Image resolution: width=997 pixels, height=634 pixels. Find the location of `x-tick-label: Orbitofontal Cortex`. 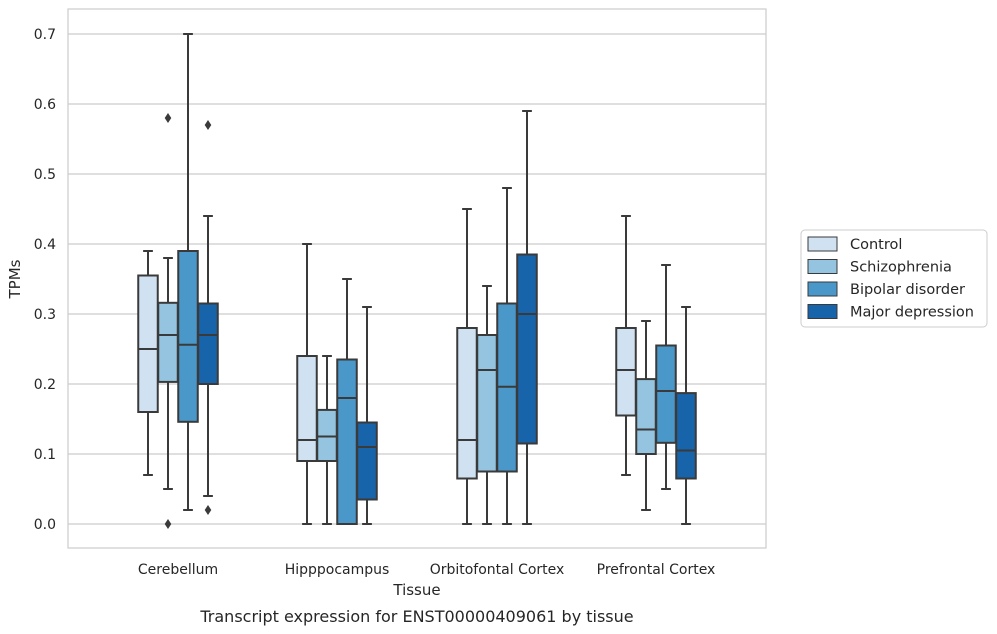

x-tick-label: Orbitofontal Cortex is located at coordinates (497, 570).